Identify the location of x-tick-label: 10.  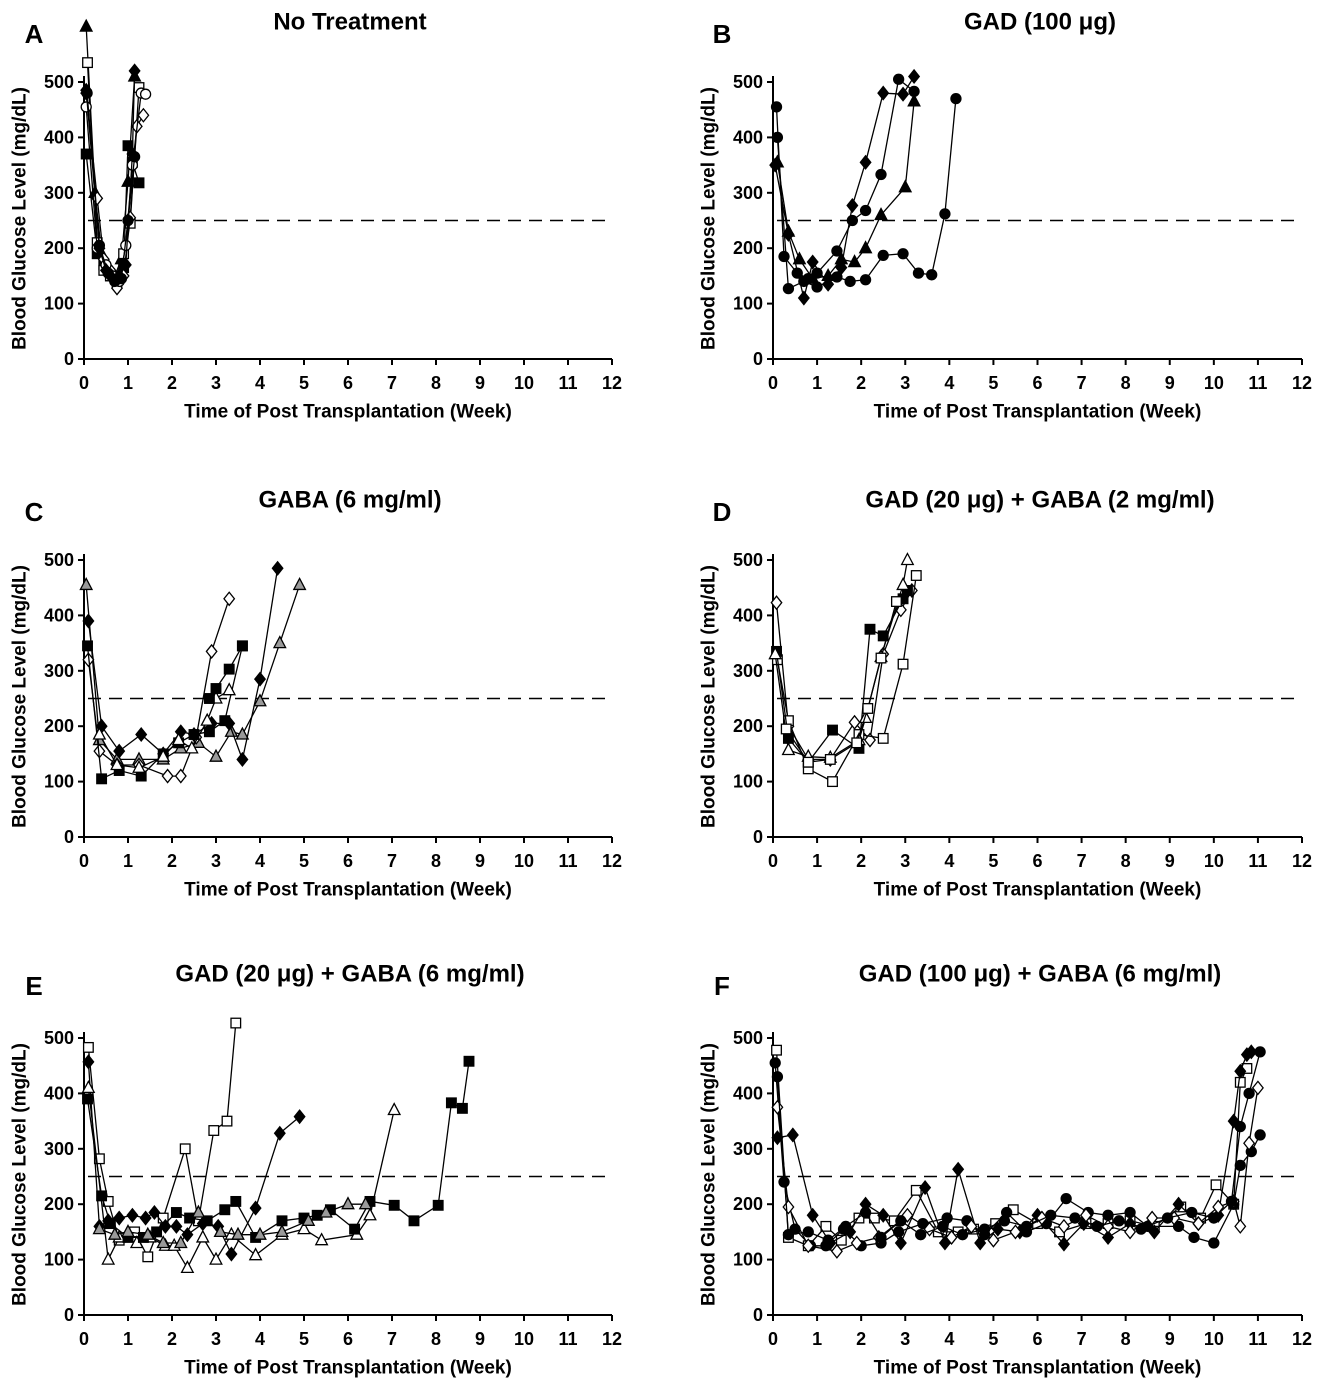
(1214, 1339).